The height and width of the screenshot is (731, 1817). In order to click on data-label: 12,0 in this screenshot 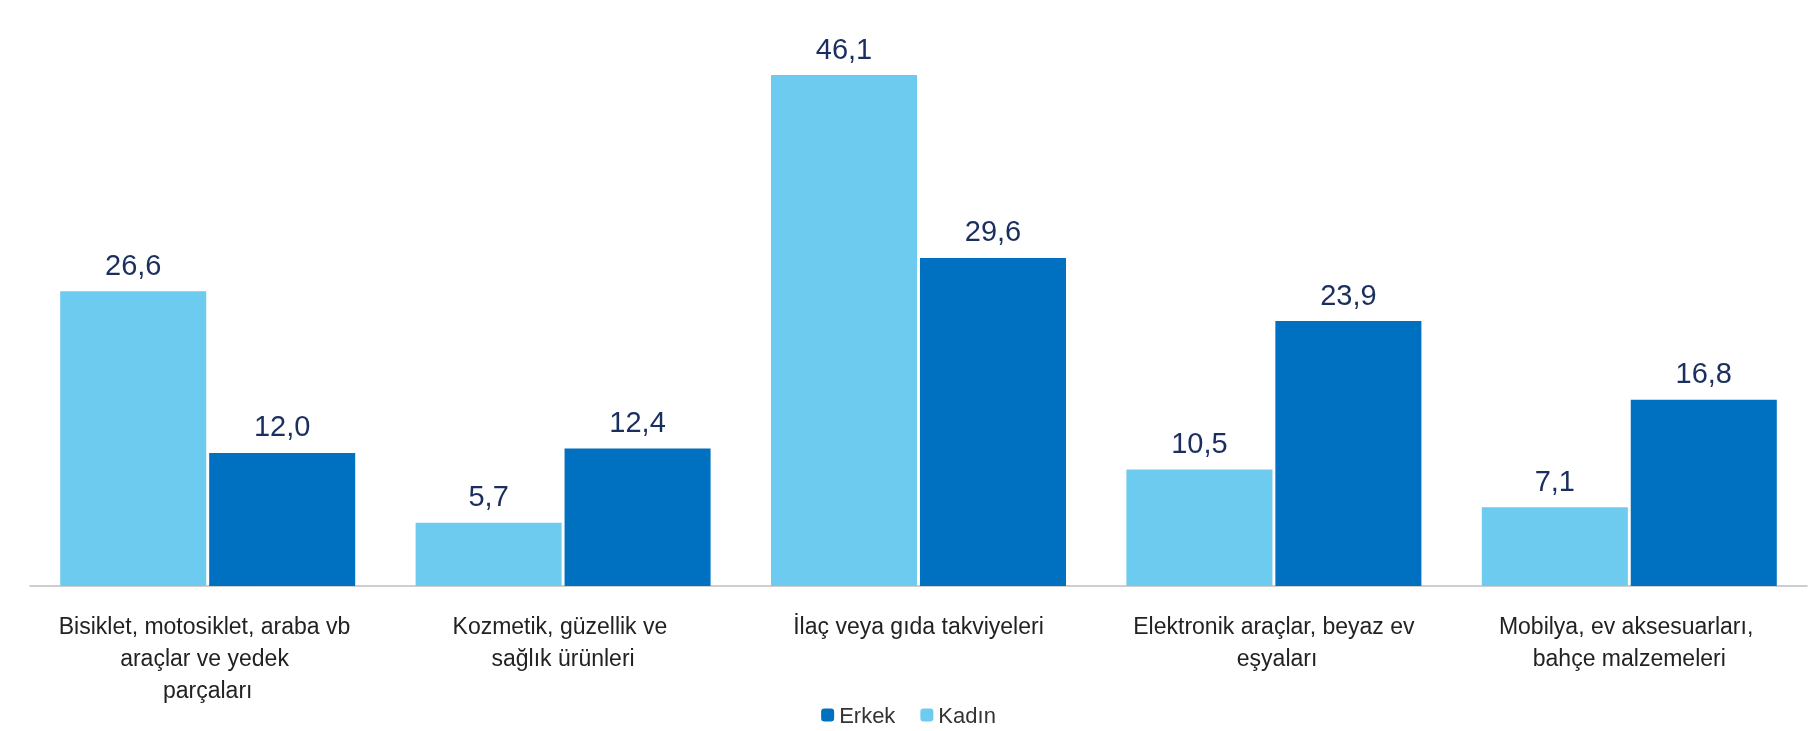, I will do `click(282, 426)`.